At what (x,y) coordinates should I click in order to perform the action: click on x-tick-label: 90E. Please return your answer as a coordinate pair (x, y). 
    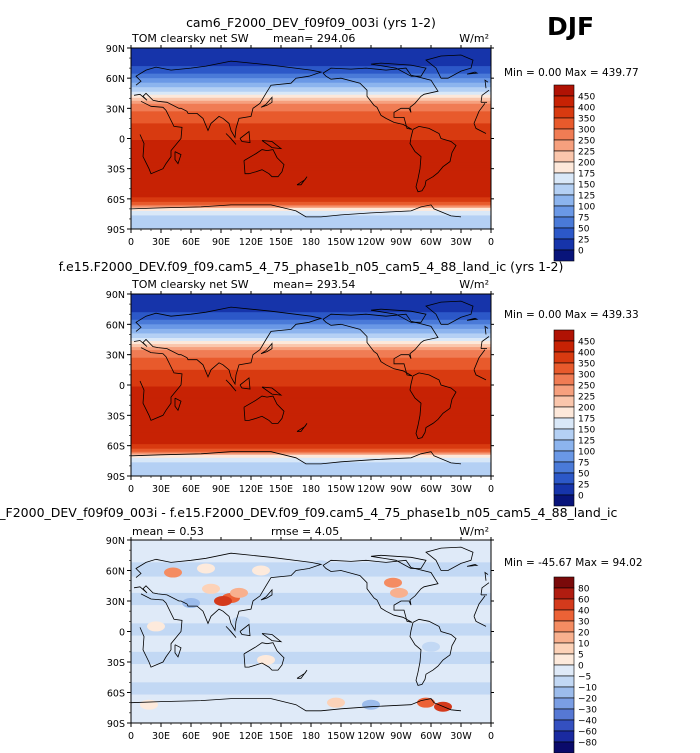
    Looking at the image, I should click on (221, 242).